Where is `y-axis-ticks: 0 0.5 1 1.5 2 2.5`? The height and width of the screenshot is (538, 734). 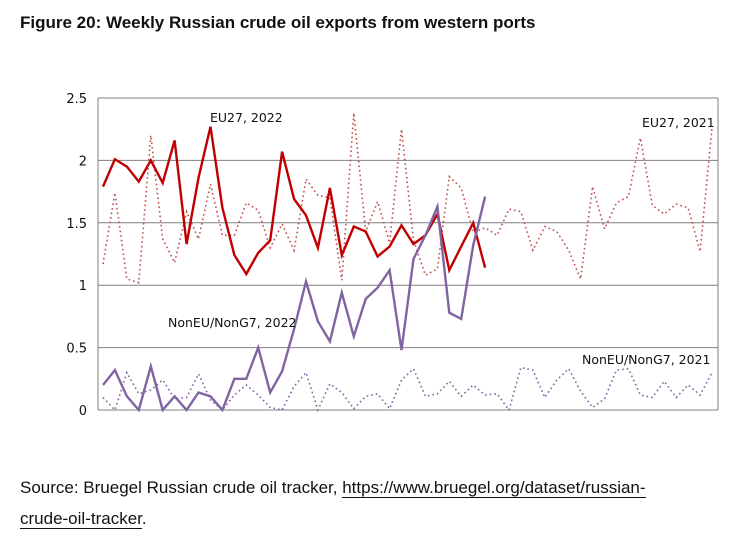
y-axis-ticks: 0 0.5 1 1.5 2 2.5 is located at coordinates (76, 255).